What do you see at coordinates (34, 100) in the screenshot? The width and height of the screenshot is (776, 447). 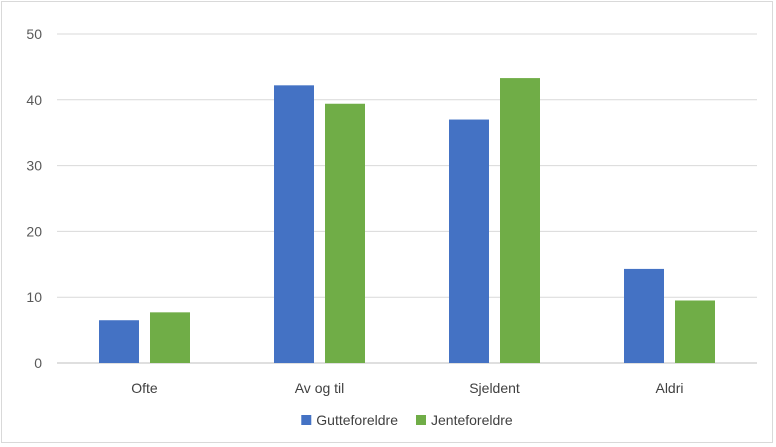 I see `y-tick-label: 40` at bounding box center [34, 100].